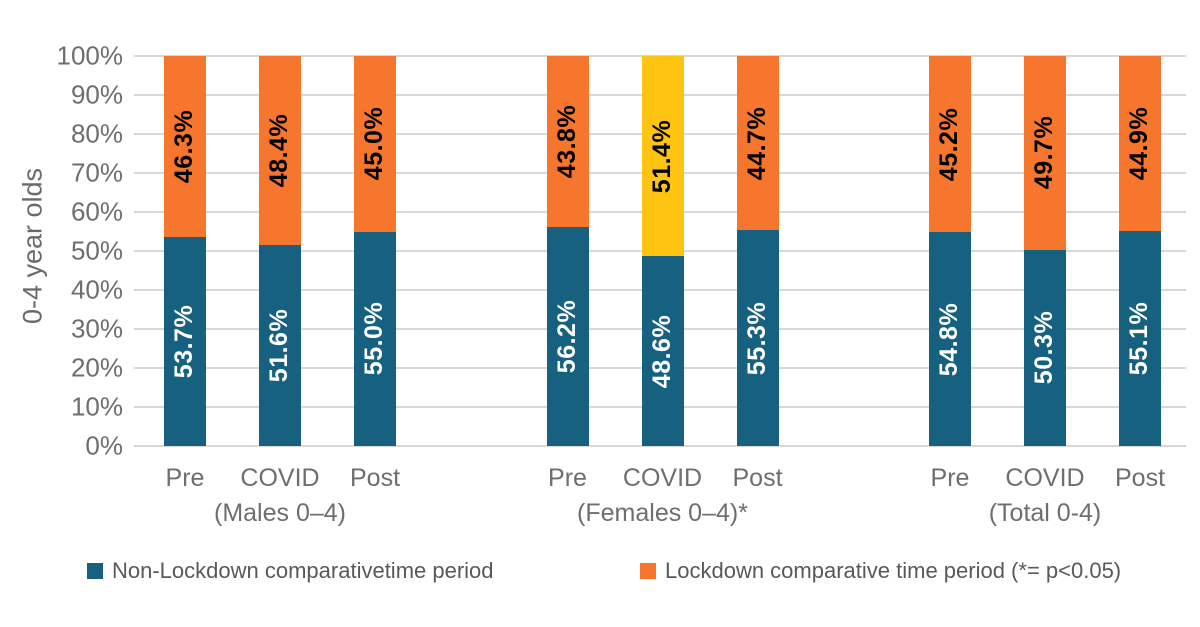  What do you see at coordinates (96, 133) in the screenshot?
I see `y-tick-label: 80%` at bounding box center [96, 133].